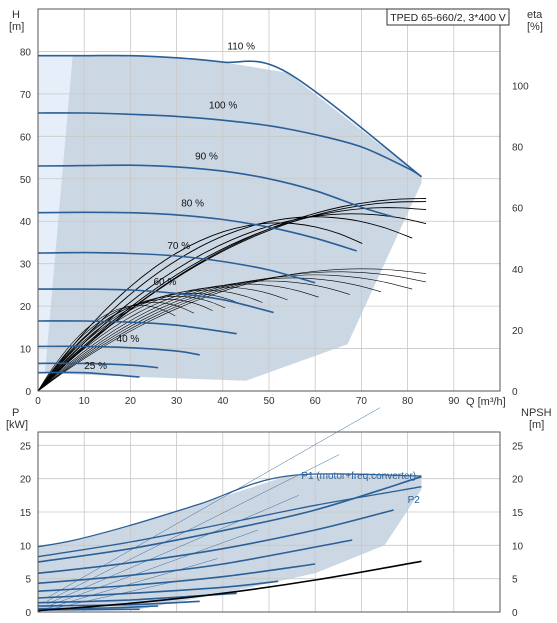 The height and width of the screenshot is (623, 557). Describe the element at coordinates (454, 401) in the screenshot. I see `x-tick-label: 90` at that location.